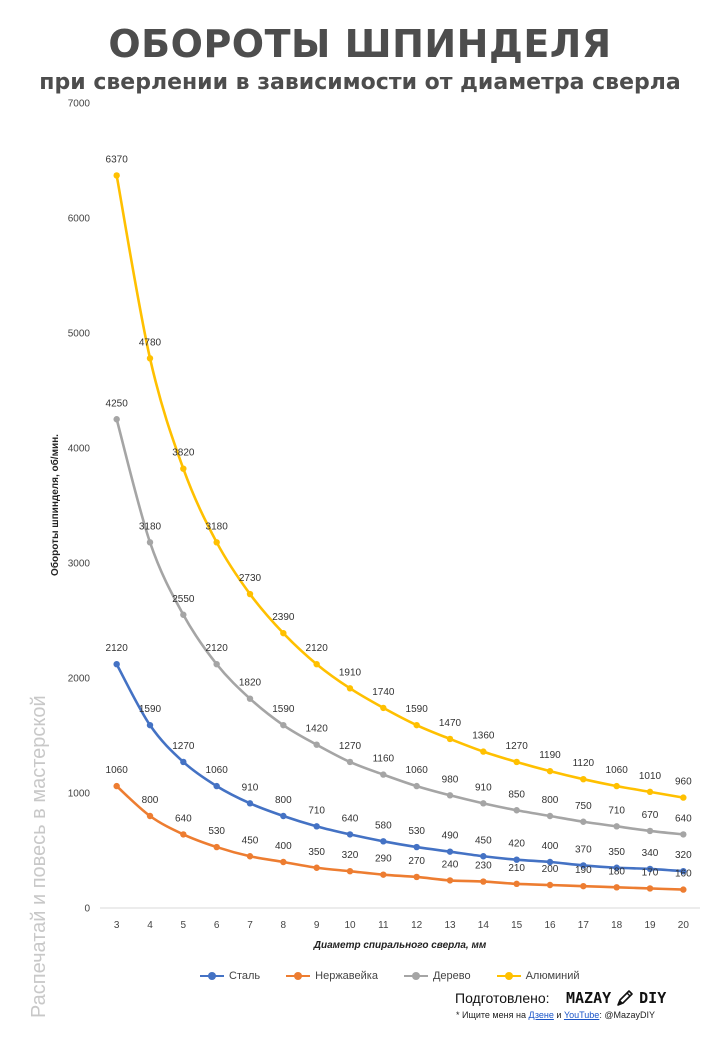 The image size is (720, 1040). What do you see at coordinates (284, 925) in the screenshot?
I see `x-tick-label: 8` at bounding box center [284, 925].